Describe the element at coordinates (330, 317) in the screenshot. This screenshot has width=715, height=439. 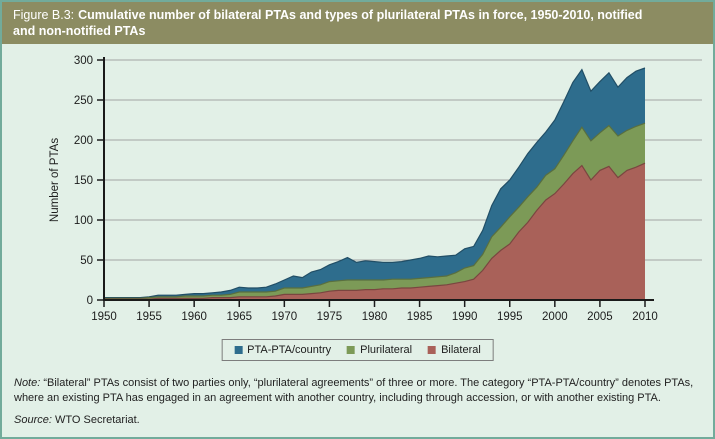
I see `x-tick-label: 1975` at that location.